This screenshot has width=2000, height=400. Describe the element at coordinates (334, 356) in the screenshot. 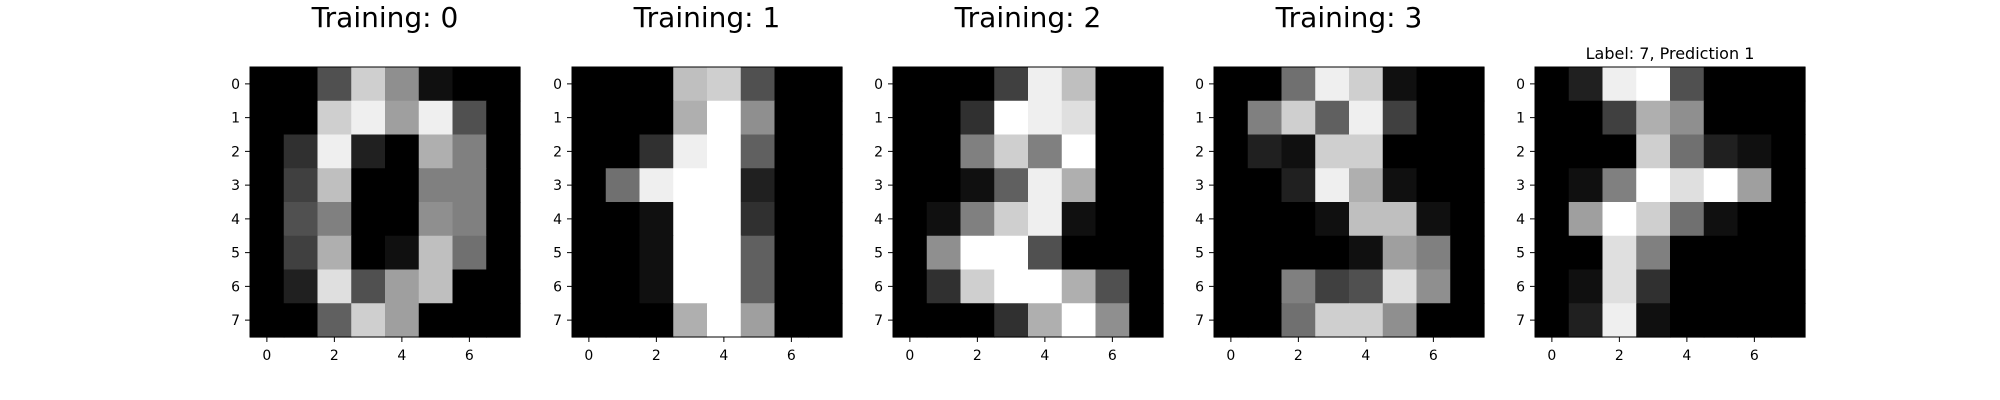

I see `x-tick-label: 2` at that location.